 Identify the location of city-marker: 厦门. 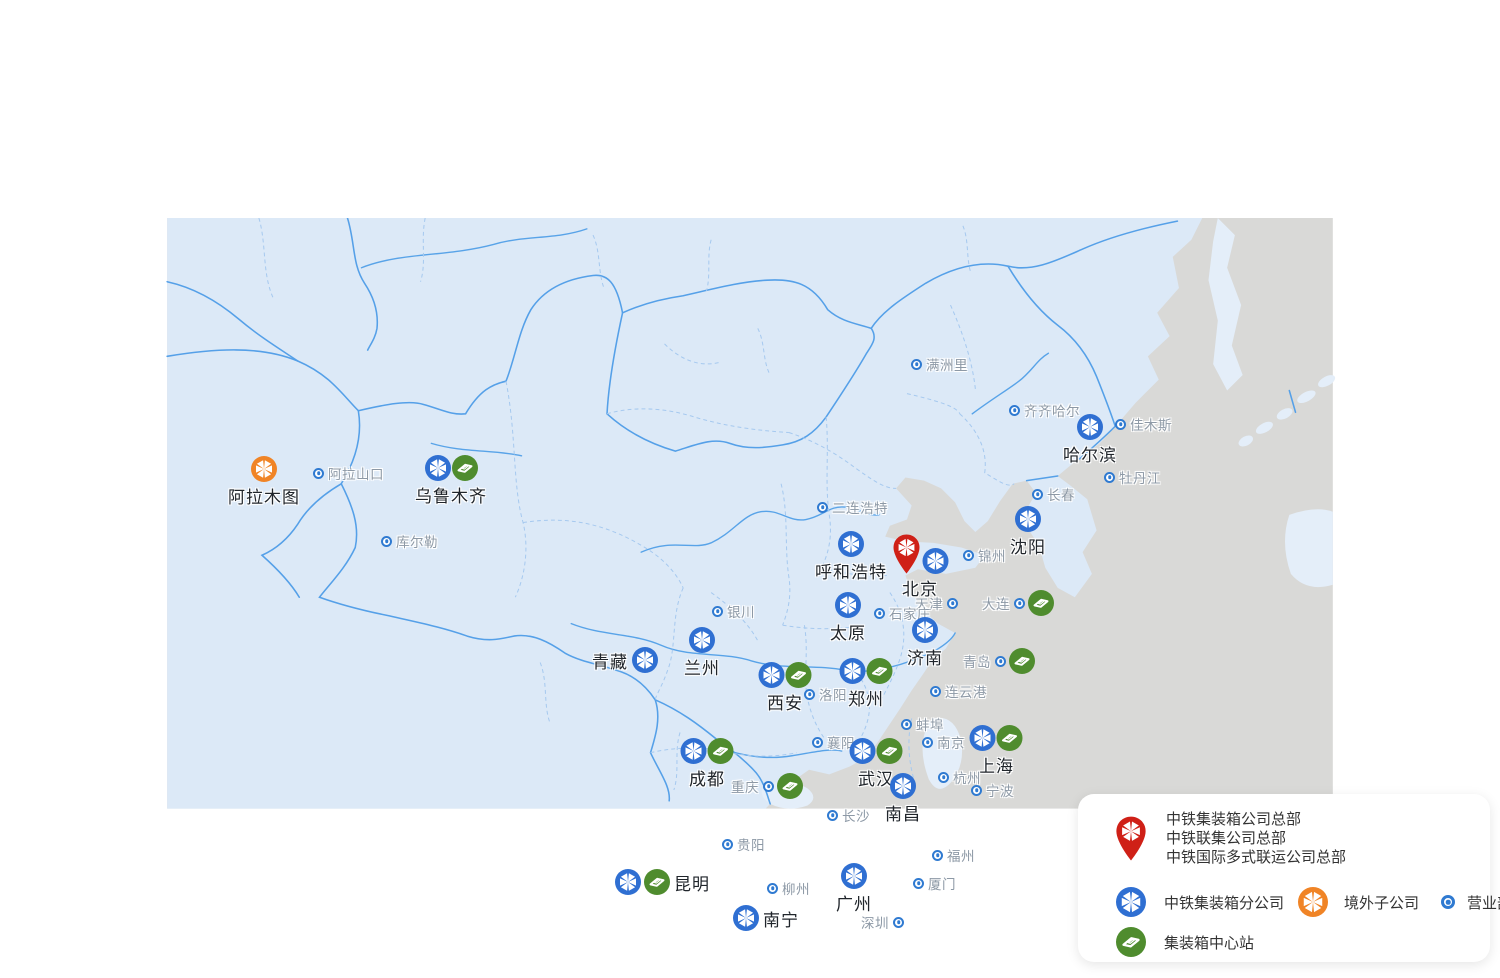
(934, 883).